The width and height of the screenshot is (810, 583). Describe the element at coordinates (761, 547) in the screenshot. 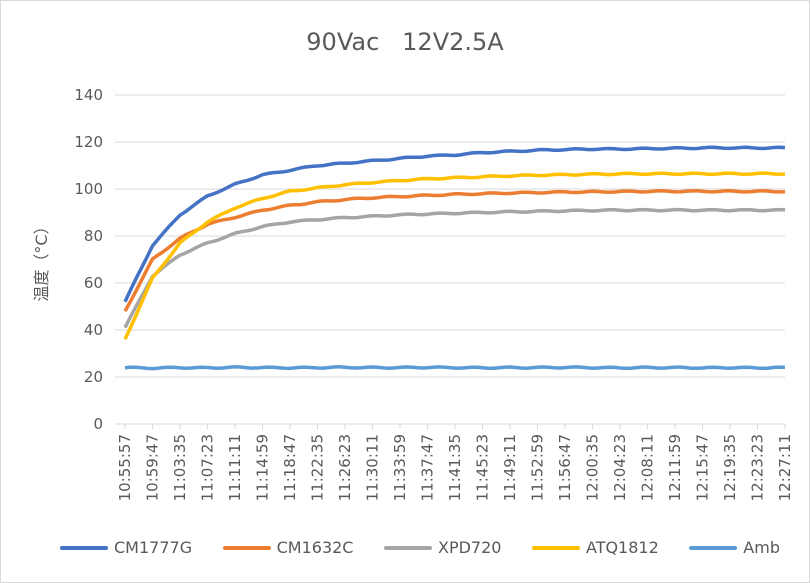

I see `legend-label: Amb` at that location.